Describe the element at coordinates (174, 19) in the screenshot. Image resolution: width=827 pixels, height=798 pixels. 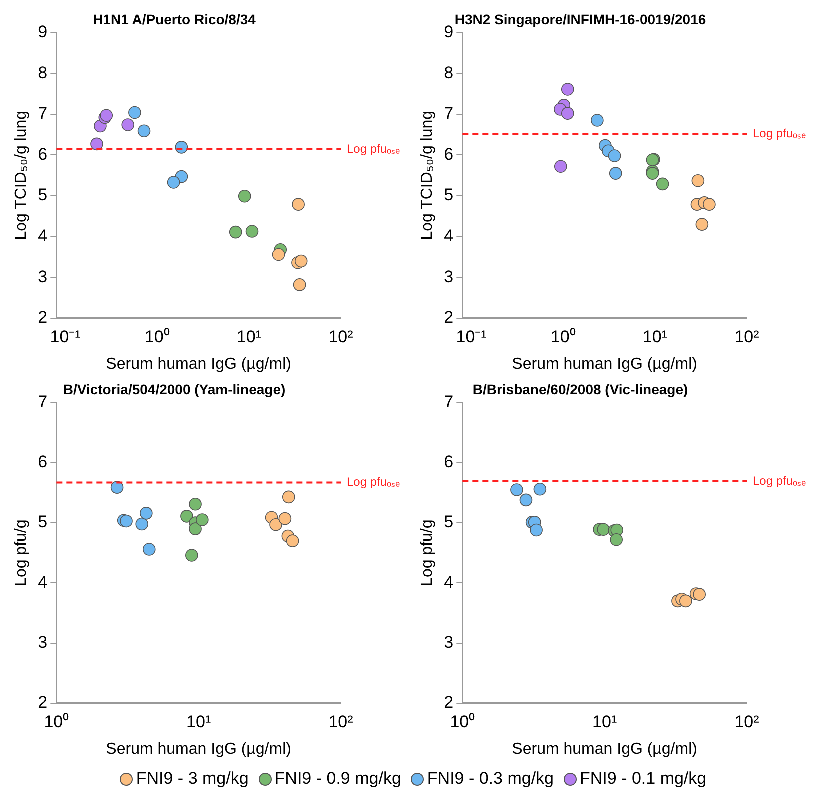
I see `chart-title: H1N1 A/Puerto Rico/8/34` at that location.